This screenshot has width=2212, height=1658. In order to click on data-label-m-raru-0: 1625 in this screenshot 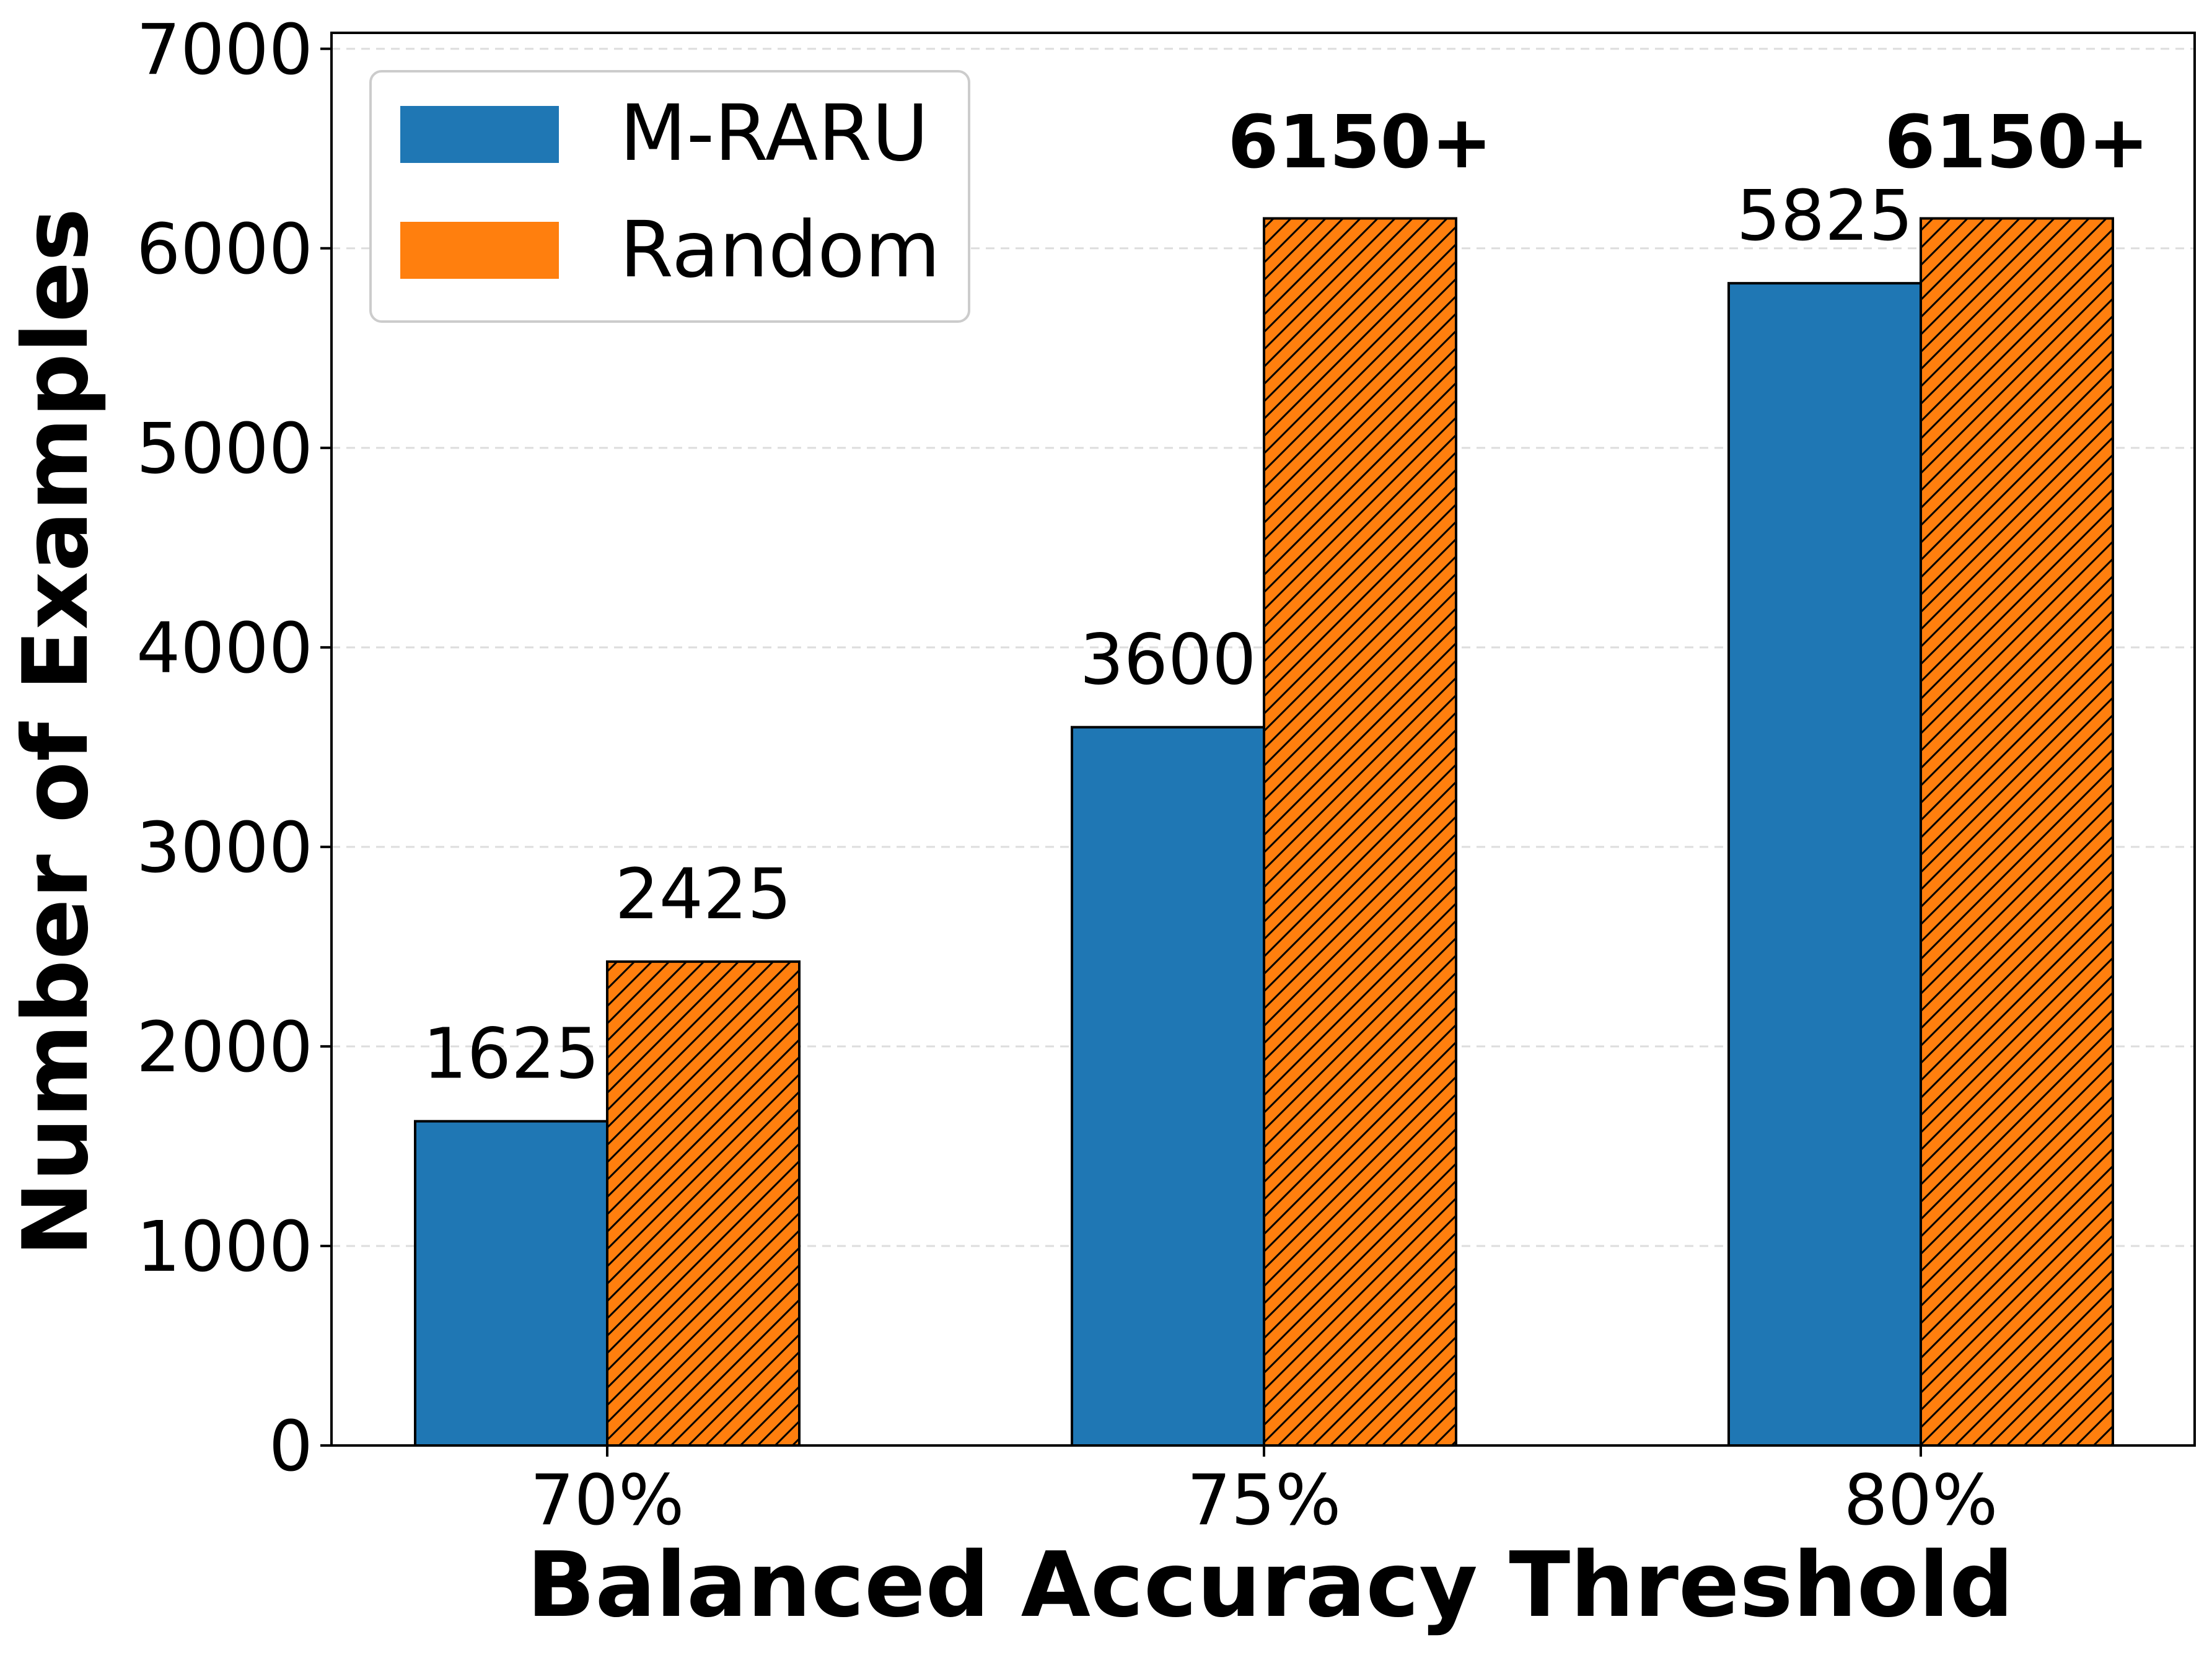, I will do `click(511, 1054)`.